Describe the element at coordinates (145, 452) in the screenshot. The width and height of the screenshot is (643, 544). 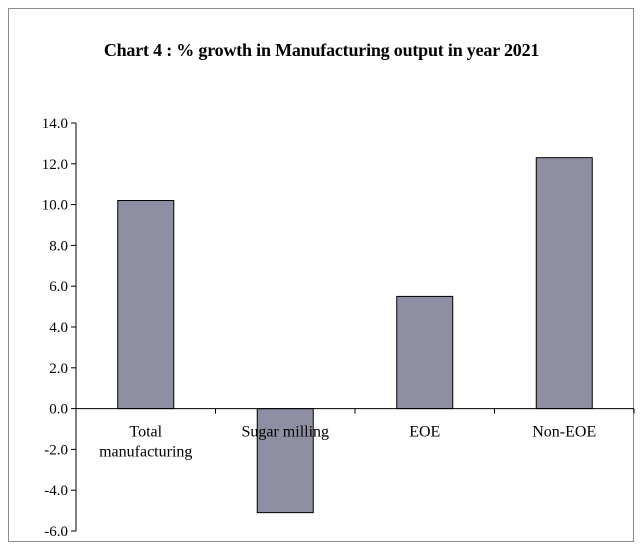
I see `x-category-label: manufacturing` at that location.